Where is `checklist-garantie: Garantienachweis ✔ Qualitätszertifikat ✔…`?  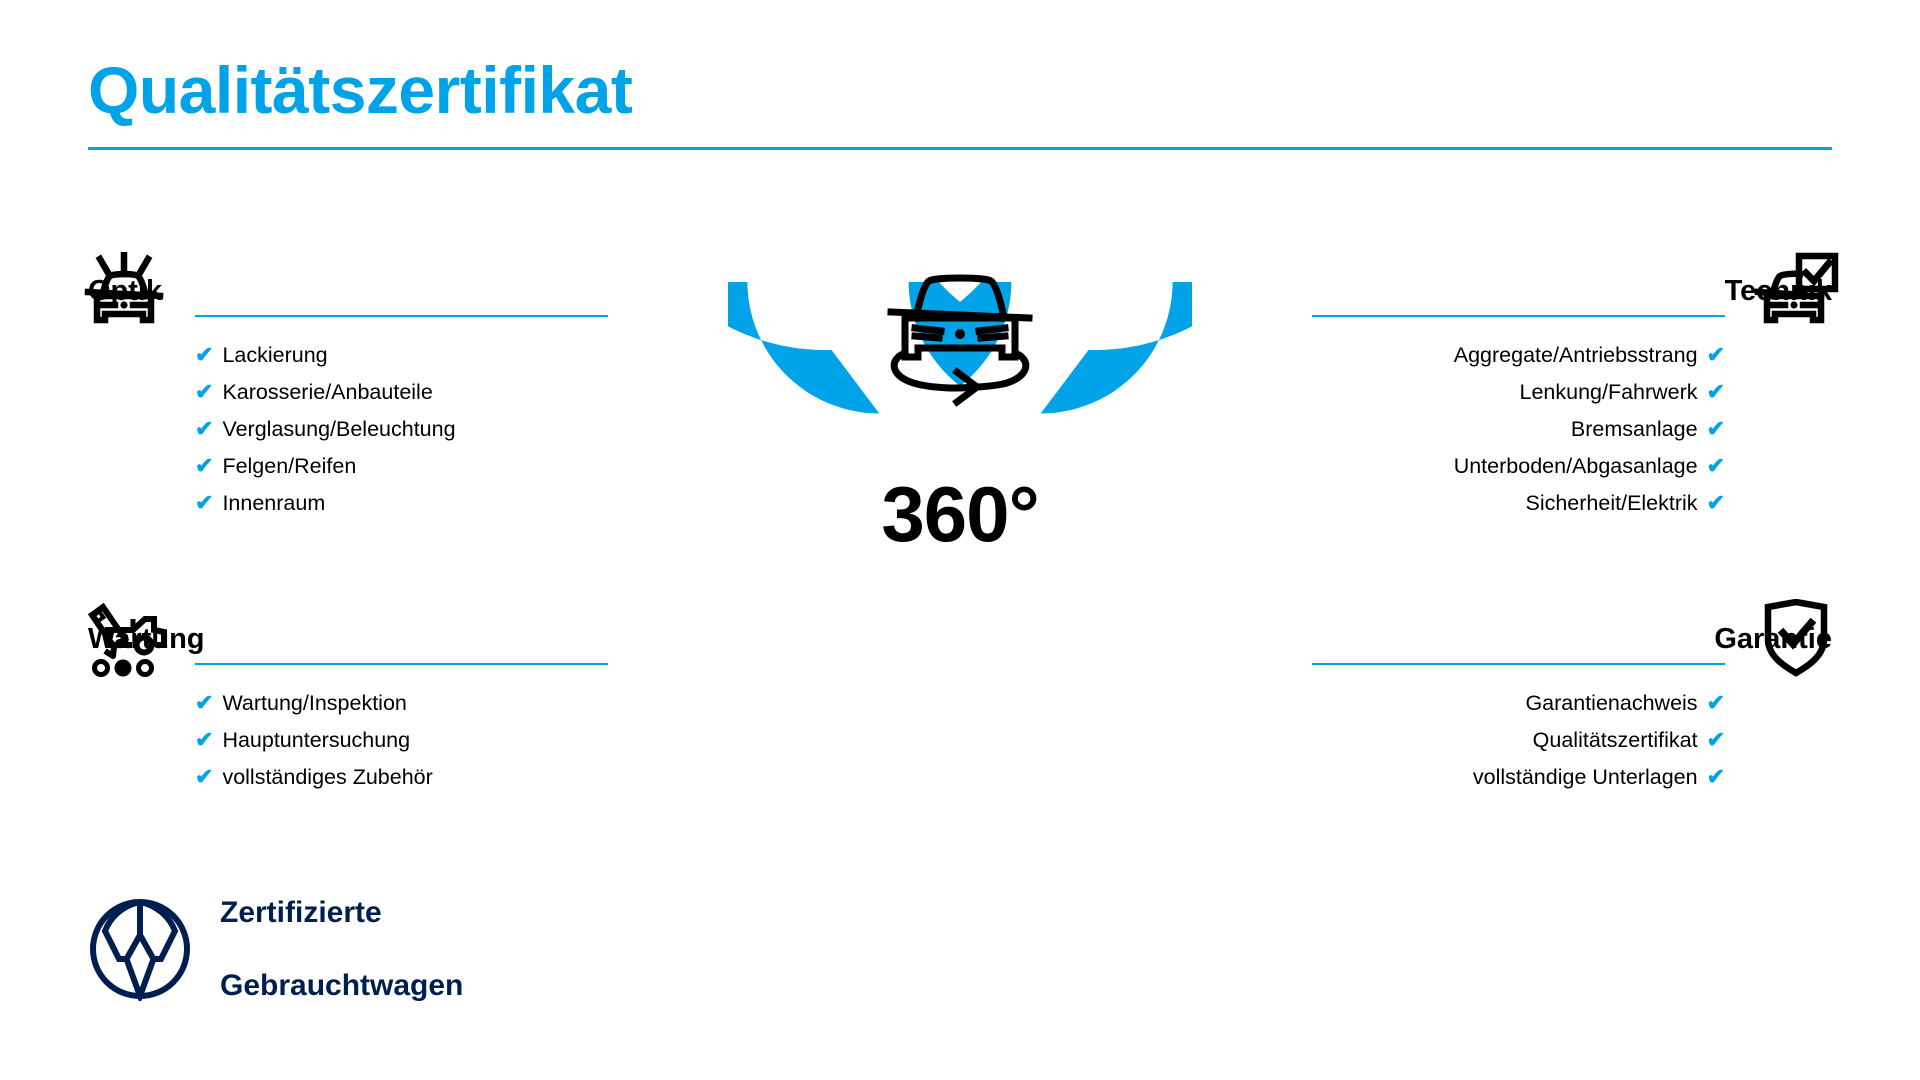
checklist-garantie: Garantienachweis ✔ Qualitätszertifikat ✔… is located at coordinates (1572, 740).